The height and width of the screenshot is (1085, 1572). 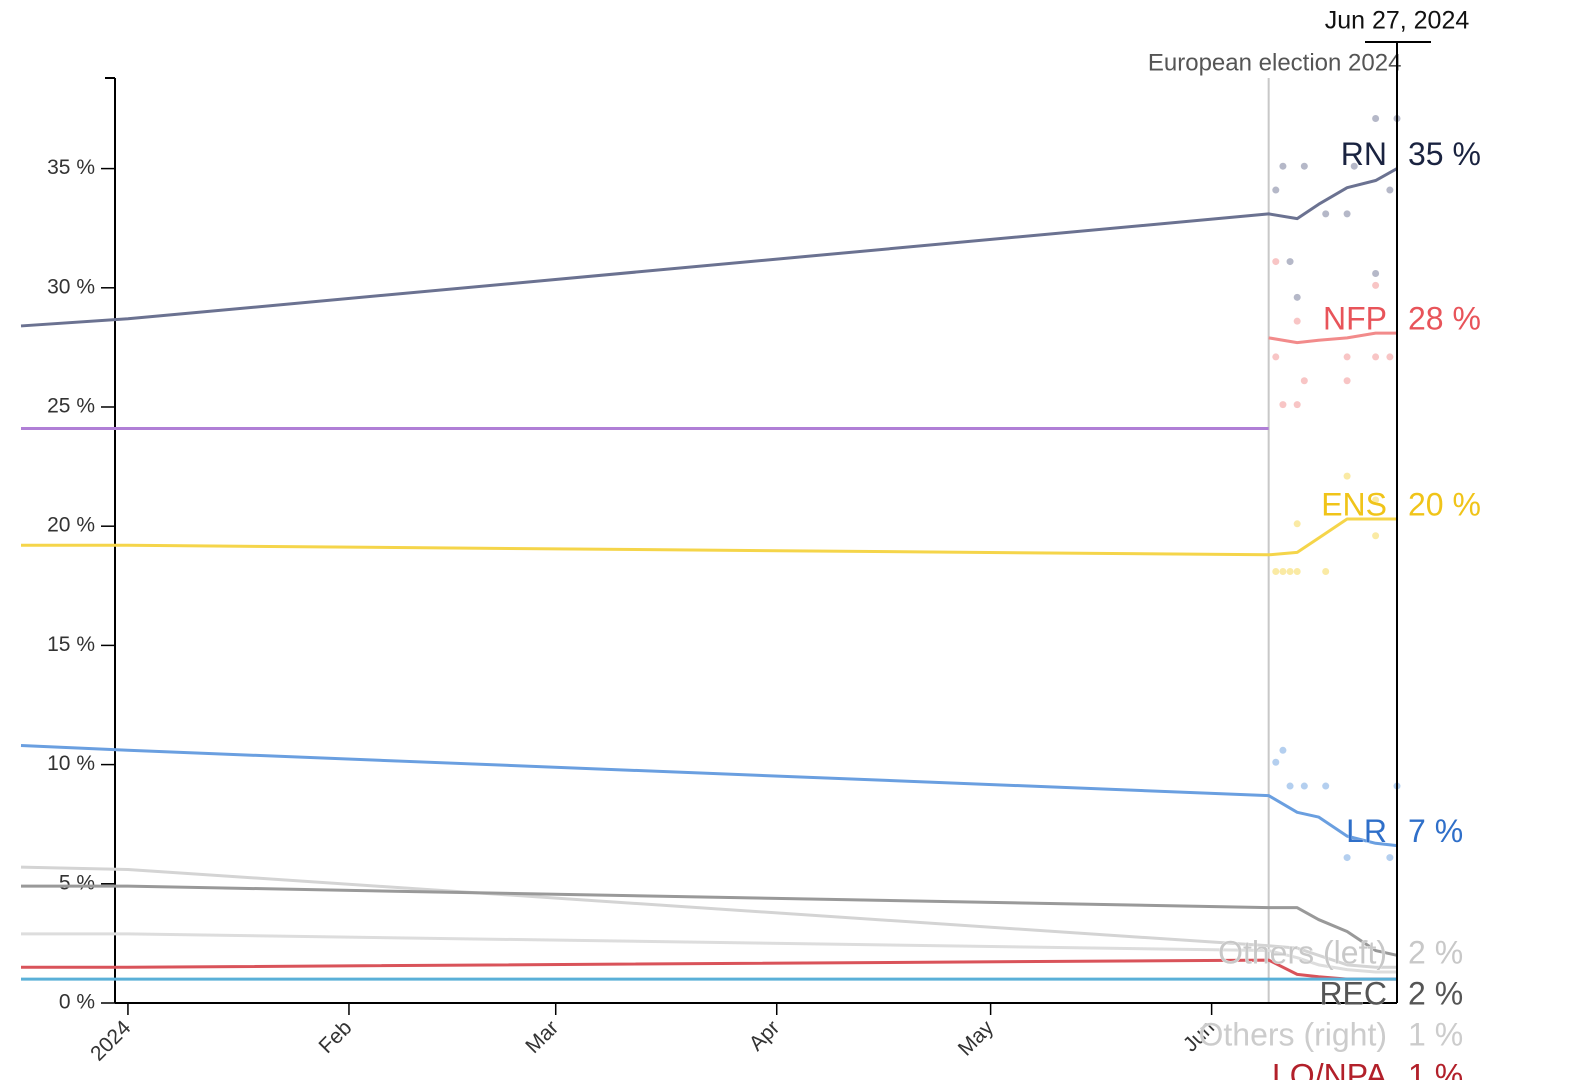 I want to click on series-name: LO/NPA, so click(x=1330, y=1069).